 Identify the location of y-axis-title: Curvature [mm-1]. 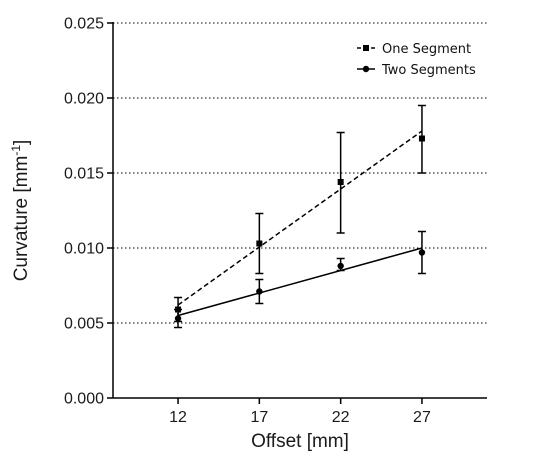
(20, 211).